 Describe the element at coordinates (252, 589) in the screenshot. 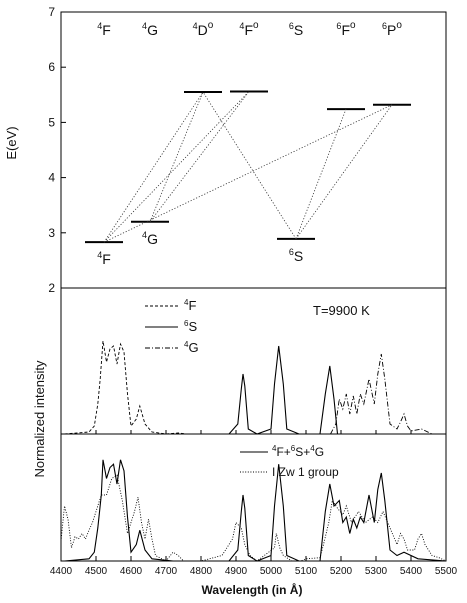

I see `wavelength-axis-title: Wavelength (in Å)` at that location.